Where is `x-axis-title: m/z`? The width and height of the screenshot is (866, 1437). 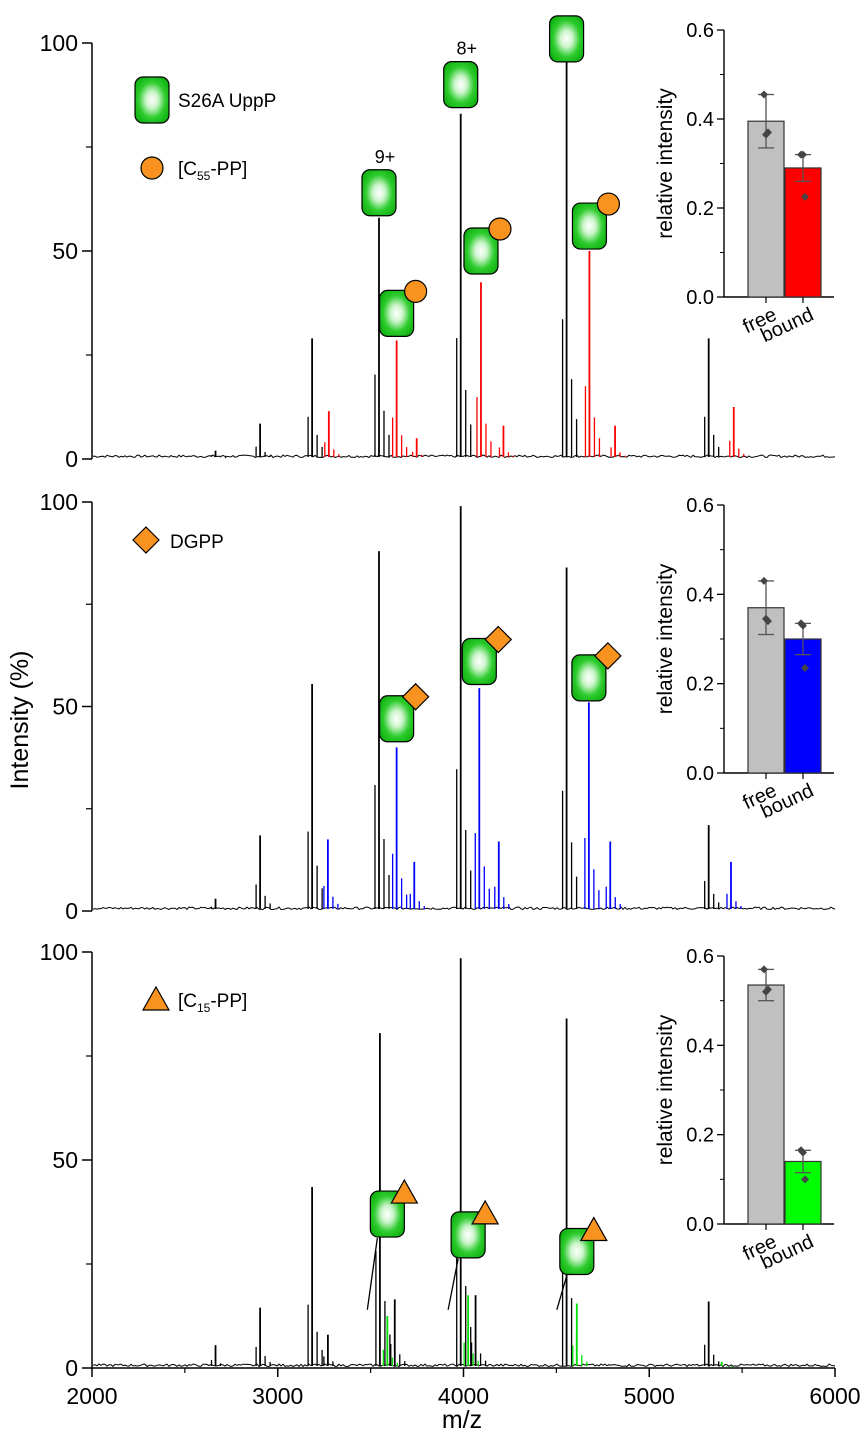 x-axis-title: m/z is located at coordinates (462, 1420).